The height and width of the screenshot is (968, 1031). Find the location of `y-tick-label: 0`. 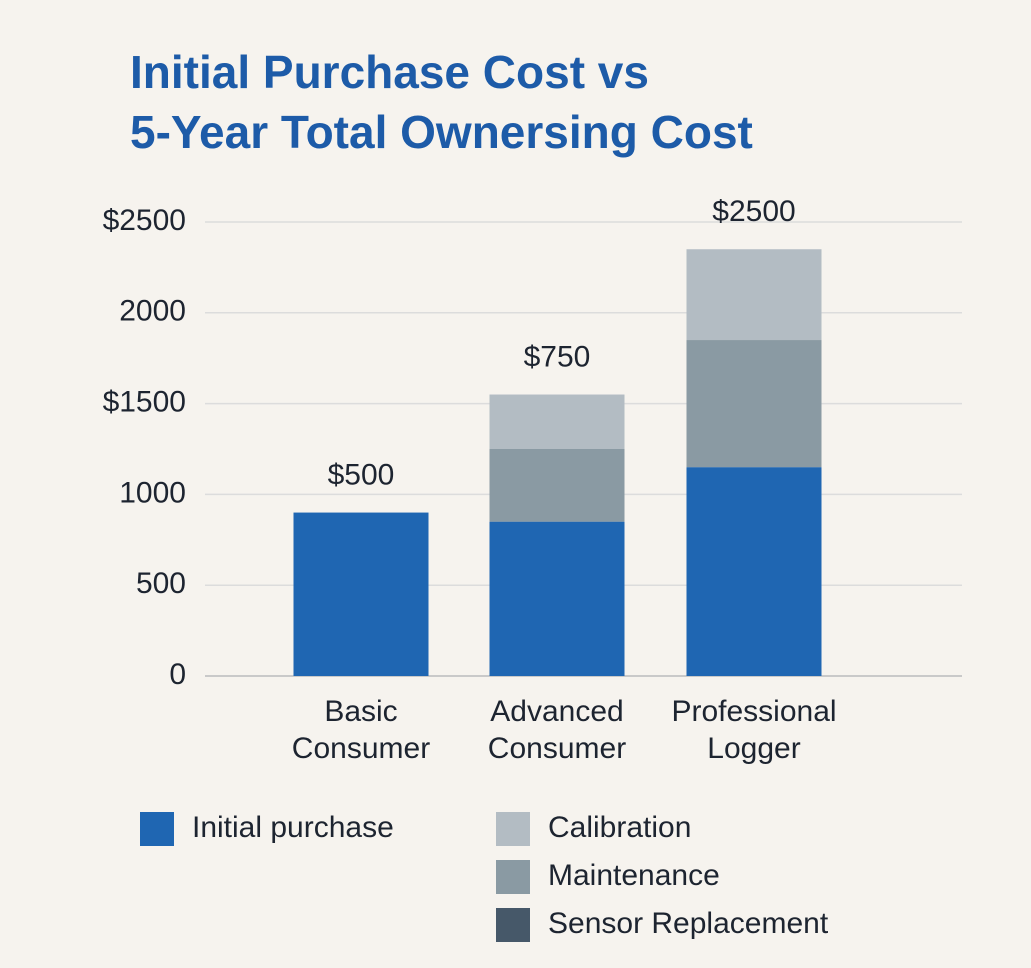

y-tick-label: 0 is located at coordinates (177, 674).